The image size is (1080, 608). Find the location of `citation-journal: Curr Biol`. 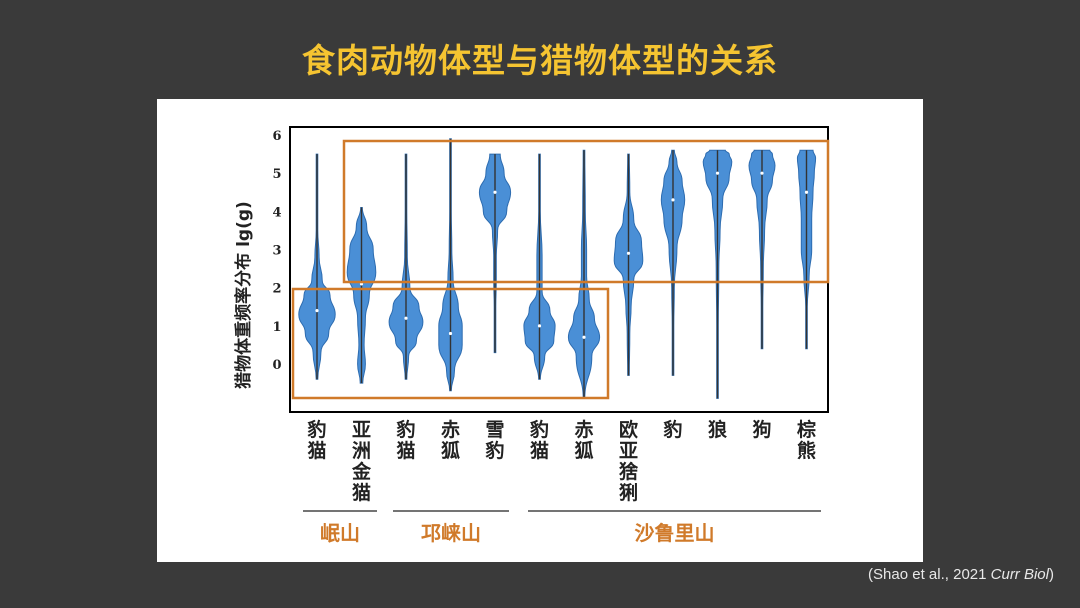

citation-journal: Curr Biol is located at coordinates (1019, 574).